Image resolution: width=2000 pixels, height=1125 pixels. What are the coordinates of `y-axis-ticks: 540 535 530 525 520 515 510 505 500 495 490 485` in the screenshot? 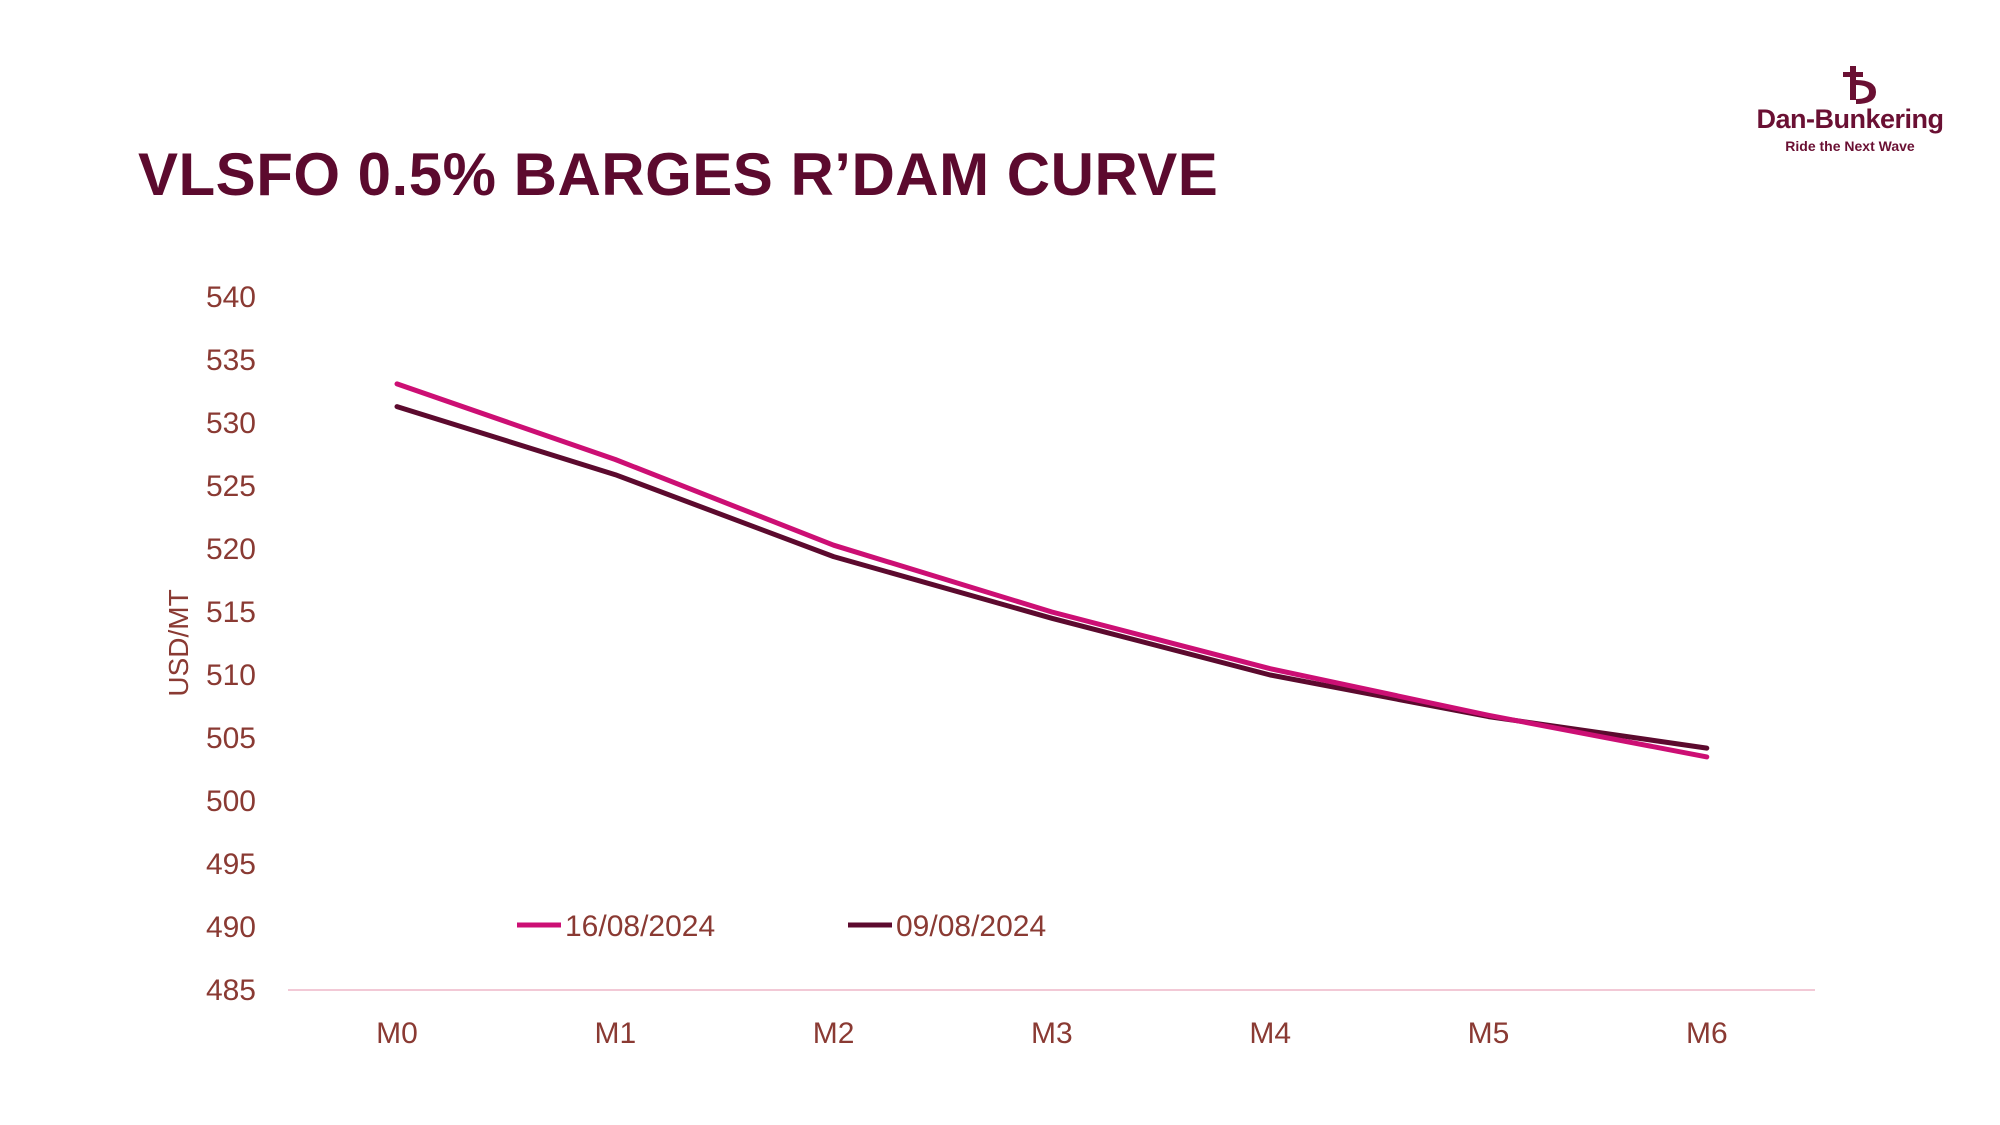 It's located at (231, 644).